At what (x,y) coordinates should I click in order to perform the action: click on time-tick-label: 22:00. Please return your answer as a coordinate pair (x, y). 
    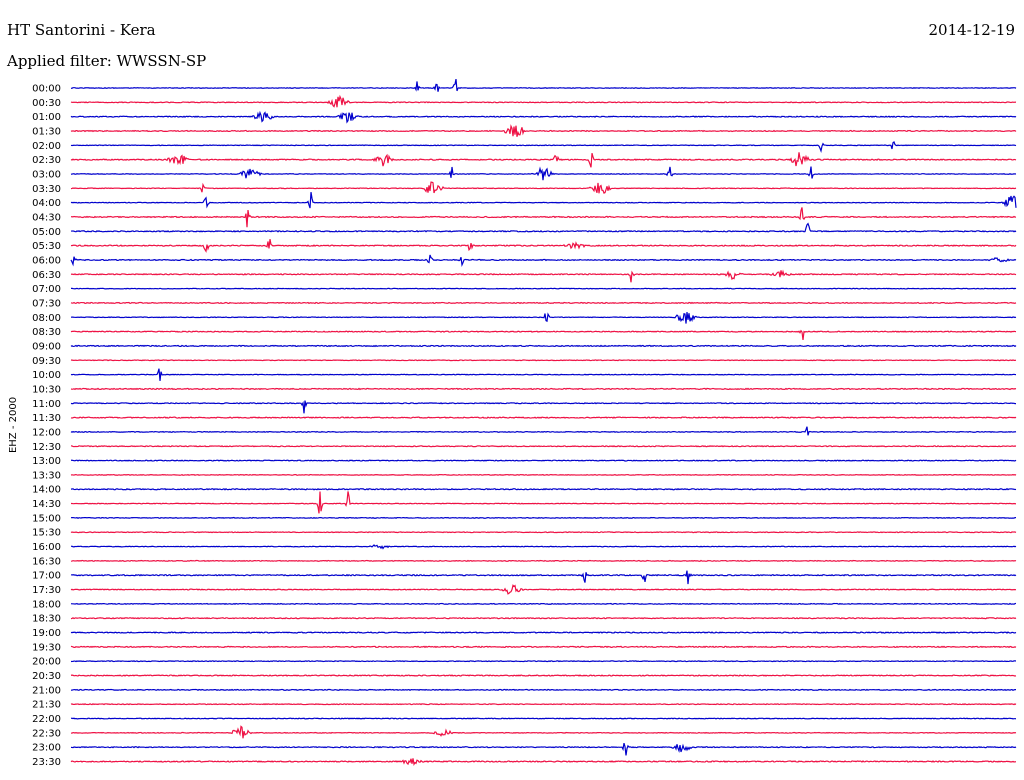
    Looking at the image, I should click on (46, 719).